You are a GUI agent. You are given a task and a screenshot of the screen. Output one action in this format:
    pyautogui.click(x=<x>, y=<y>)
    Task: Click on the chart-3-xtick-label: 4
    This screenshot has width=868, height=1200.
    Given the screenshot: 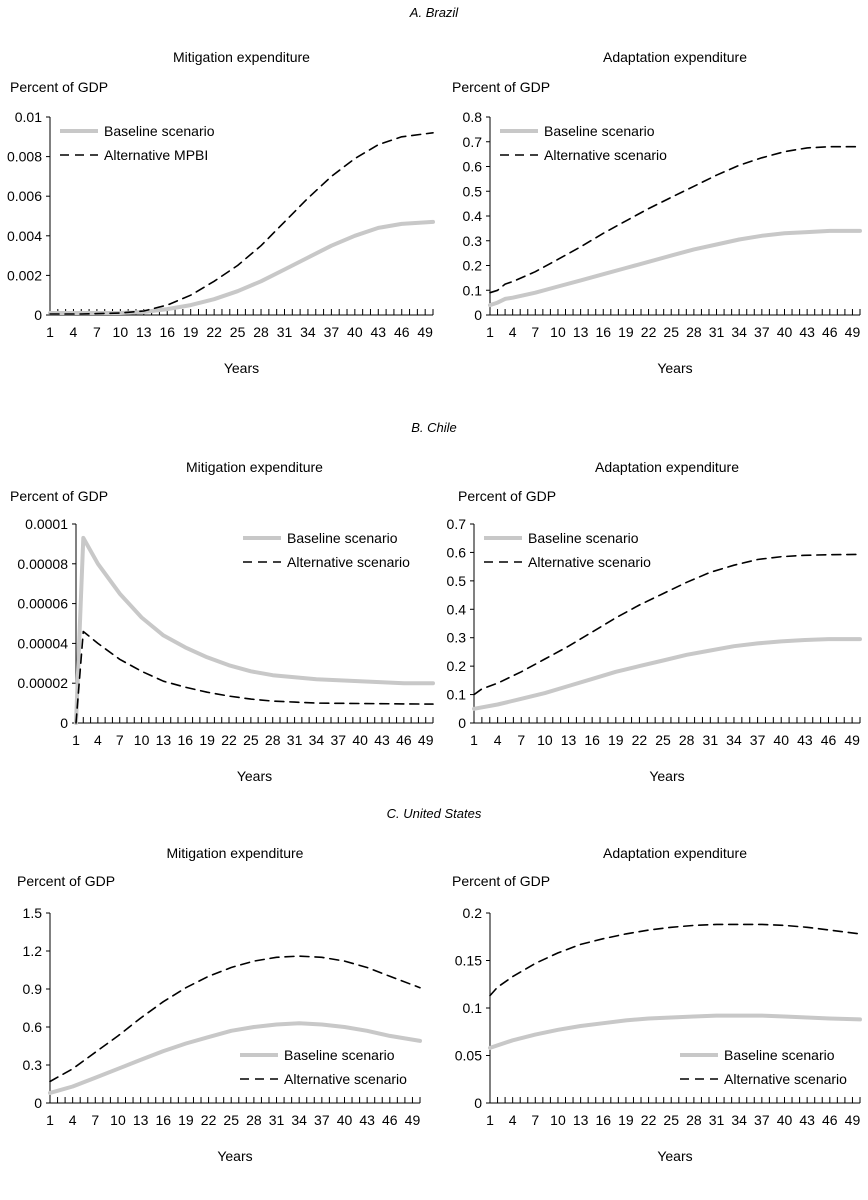 What is the action you would take?
    pyautogui.click(x=98, y=740)
    